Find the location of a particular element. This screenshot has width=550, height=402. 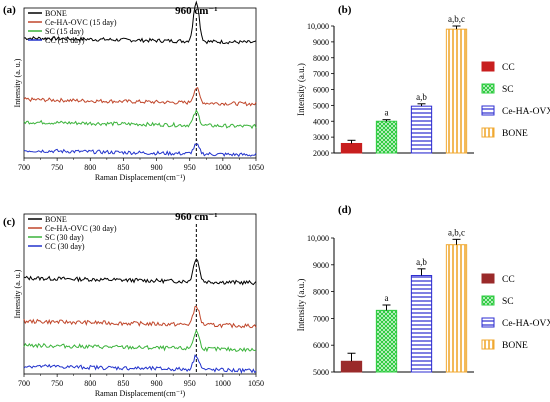

y-tick-label: 3000 is located at coordinates (321, 137).